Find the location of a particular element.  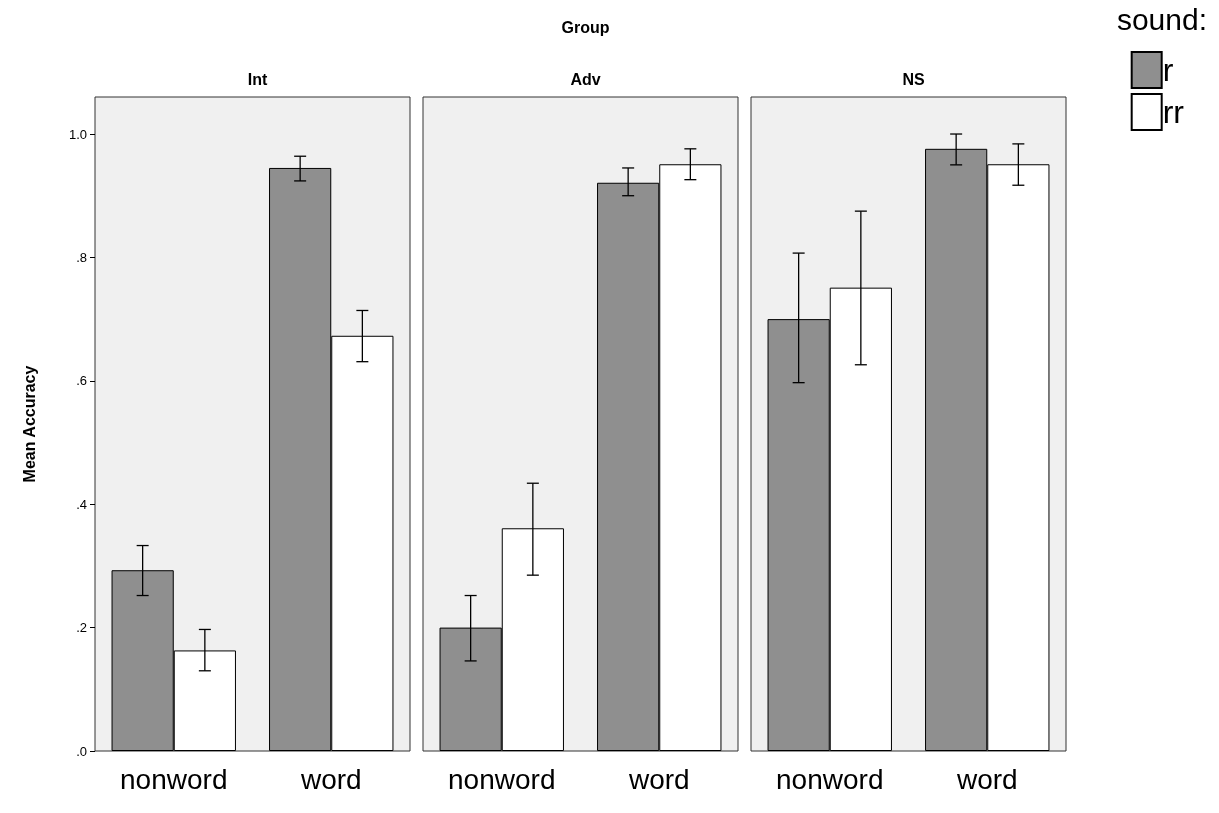

y-tick-label: 1.0 is located at coordinates (77, 134).